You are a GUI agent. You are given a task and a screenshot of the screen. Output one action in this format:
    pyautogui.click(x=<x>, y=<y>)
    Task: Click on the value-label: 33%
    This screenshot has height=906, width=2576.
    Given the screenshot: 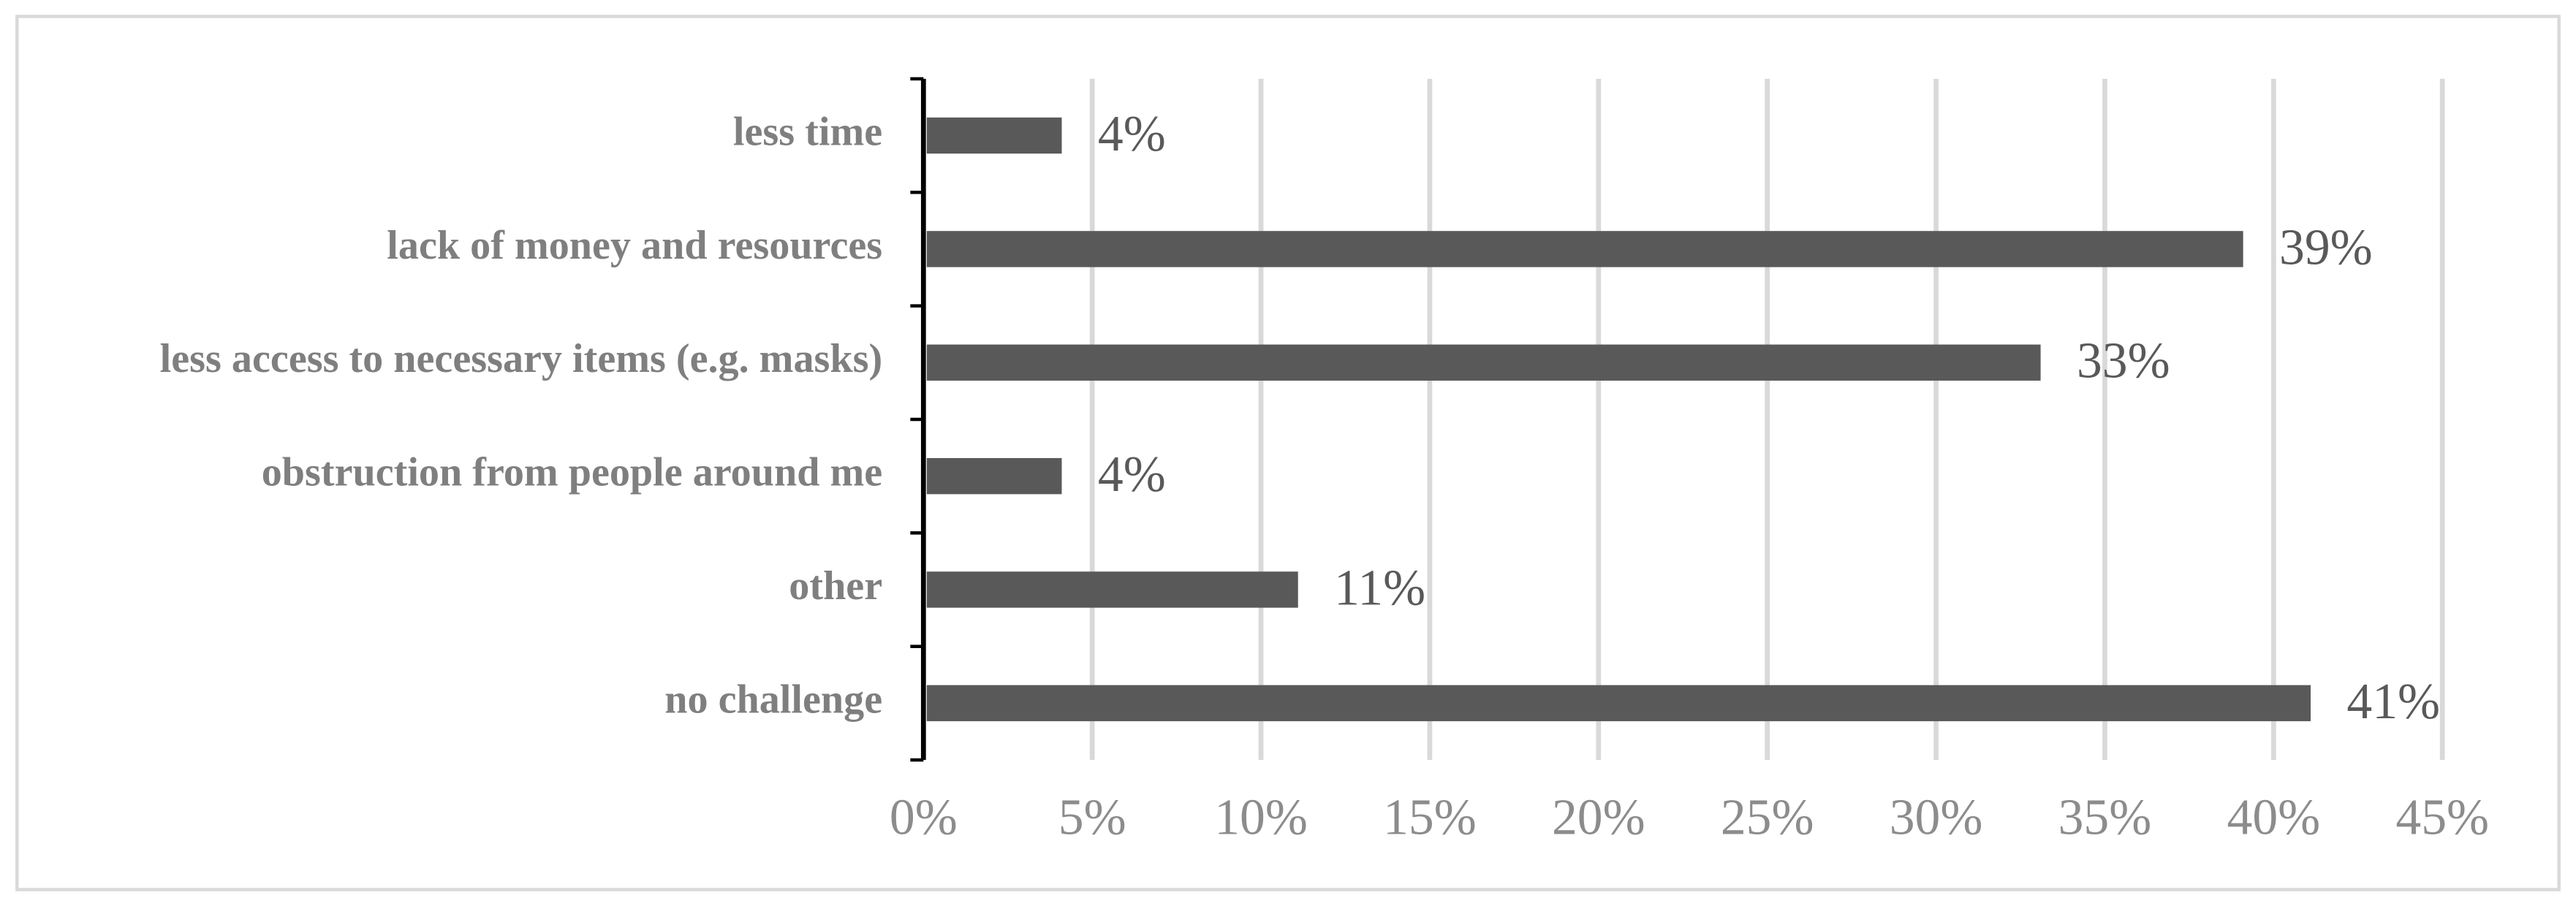 What is the action you would take?
    pyautogui.click(x=2123, y=361)
    